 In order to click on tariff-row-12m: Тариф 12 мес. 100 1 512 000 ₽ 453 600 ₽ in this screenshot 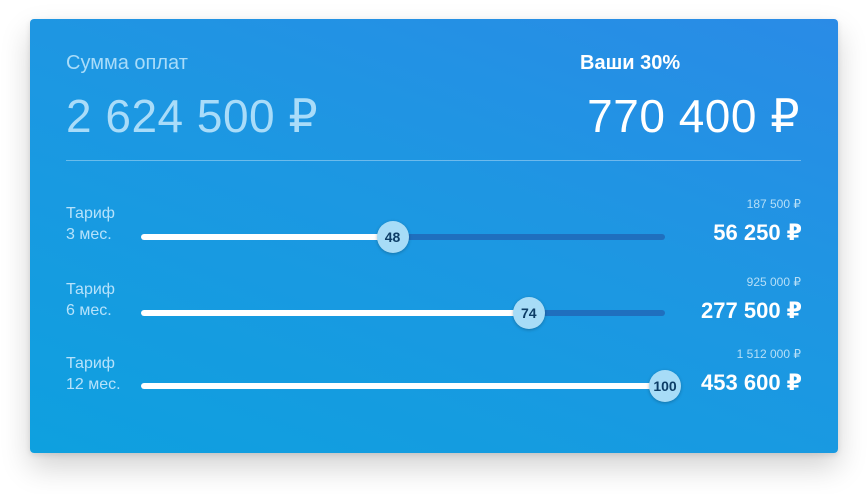, I will do `click(434, 380)`.